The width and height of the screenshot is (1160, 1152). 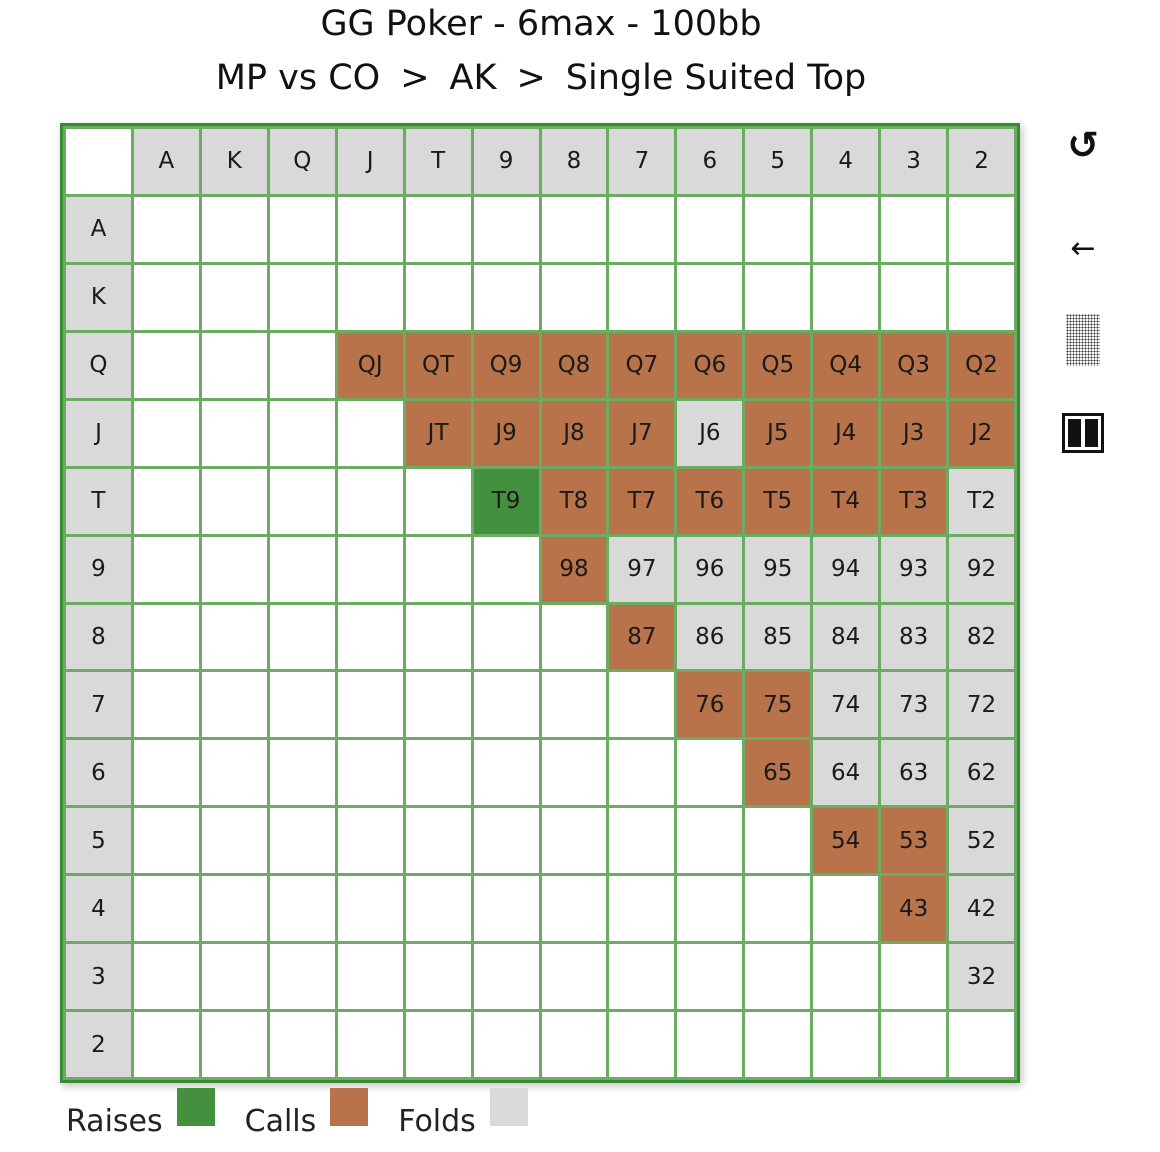 What do you see at coordinates (438, 365) in the screenshot?
I see `hand-cell-qt: QT` at bounding box center [438, 365].